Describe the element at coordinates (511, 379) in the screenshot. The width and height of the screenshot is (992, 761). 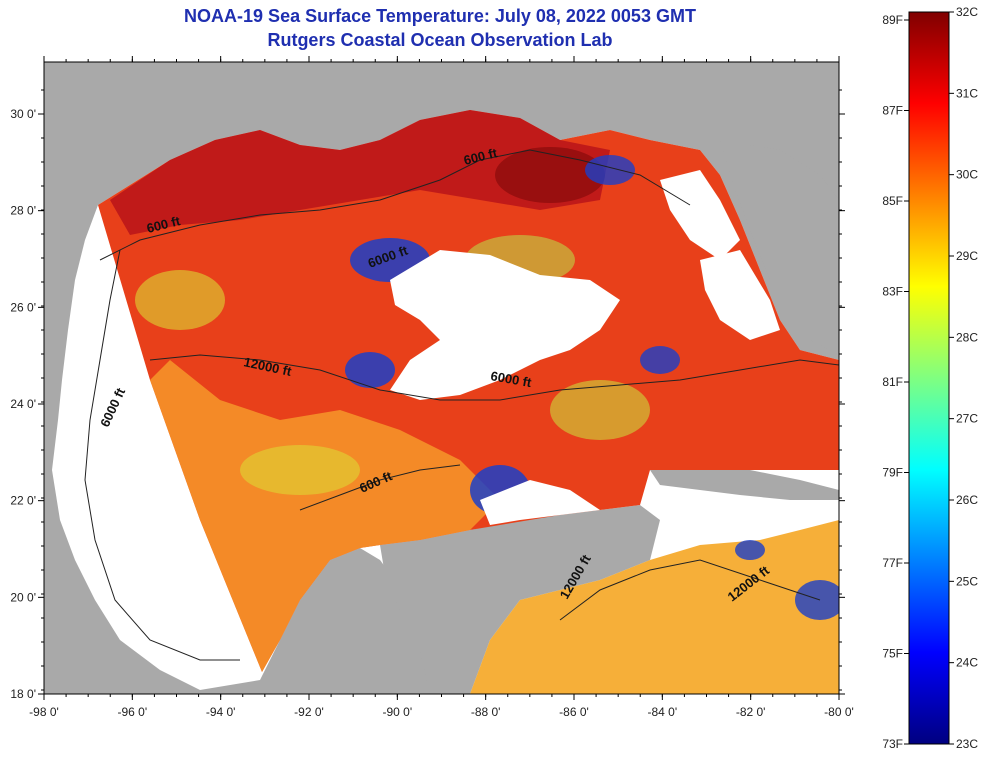
I see `contour-label: 6000 ft` at that location.